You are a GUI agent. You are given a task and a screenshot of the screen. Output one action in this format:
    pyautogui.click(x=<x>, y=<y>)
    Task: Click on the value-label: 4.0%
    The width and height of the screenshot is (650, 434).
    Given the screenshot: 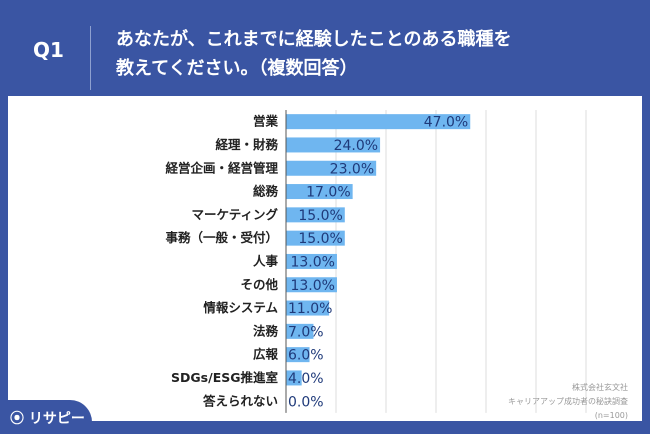 What is the action you would take?
    pyautogui.click(x=306, y=379)
    